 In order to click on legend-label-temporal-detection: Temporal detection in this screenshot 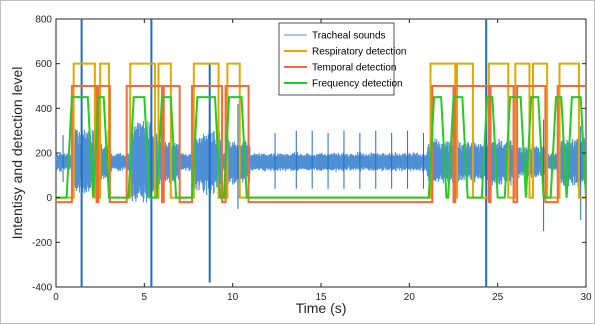, I will do `click(354, 68)`.